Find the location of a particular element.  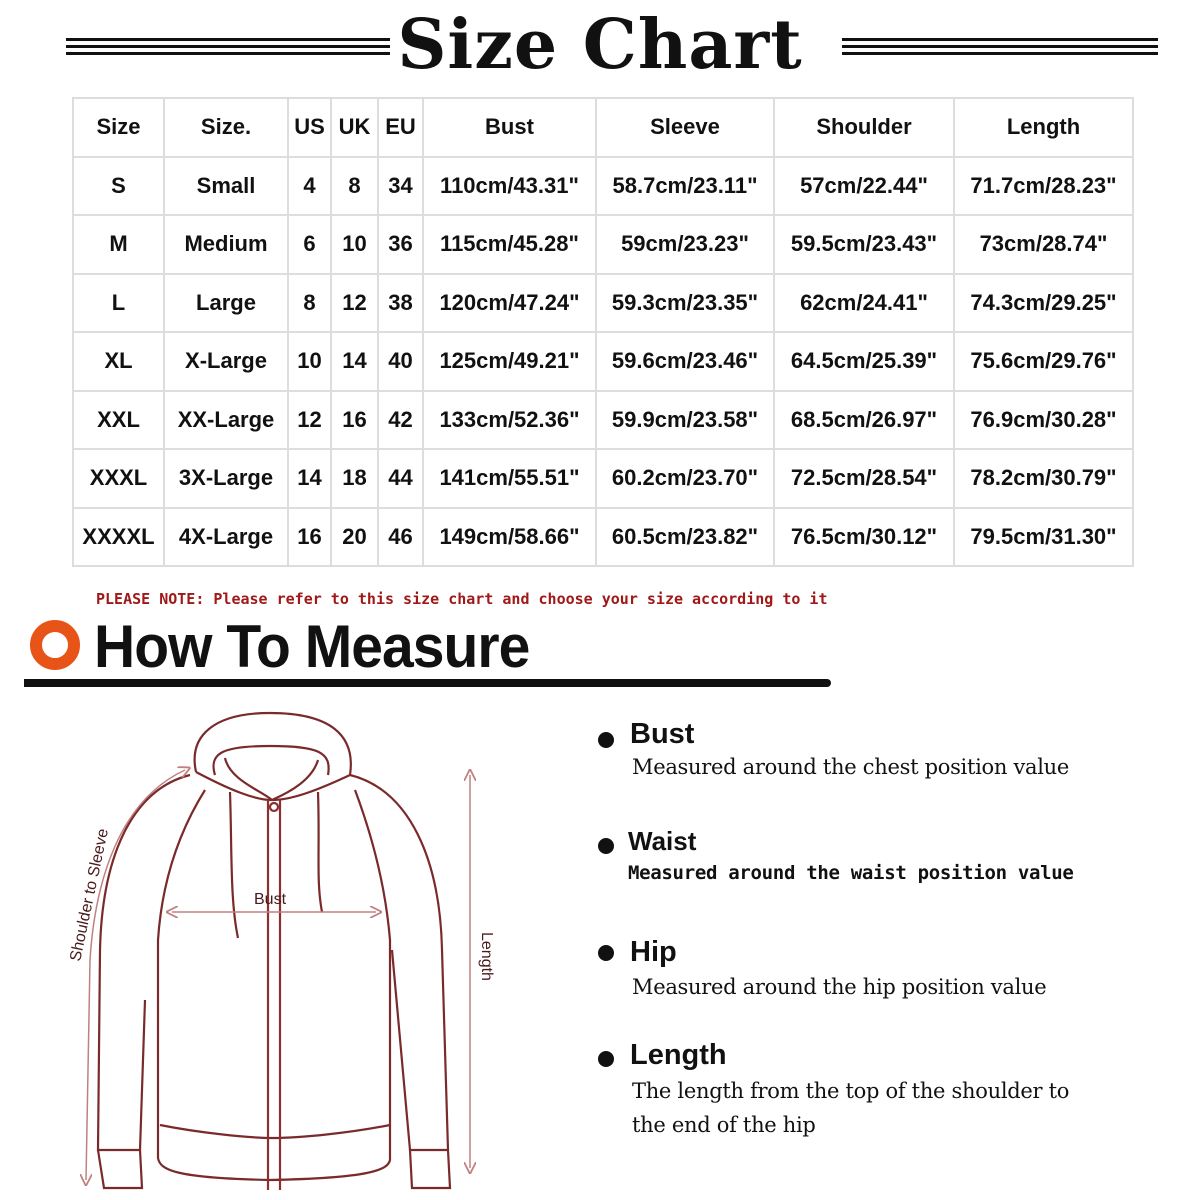

table-cell: 120cm/47.24" is located at coordinates (509, 302).